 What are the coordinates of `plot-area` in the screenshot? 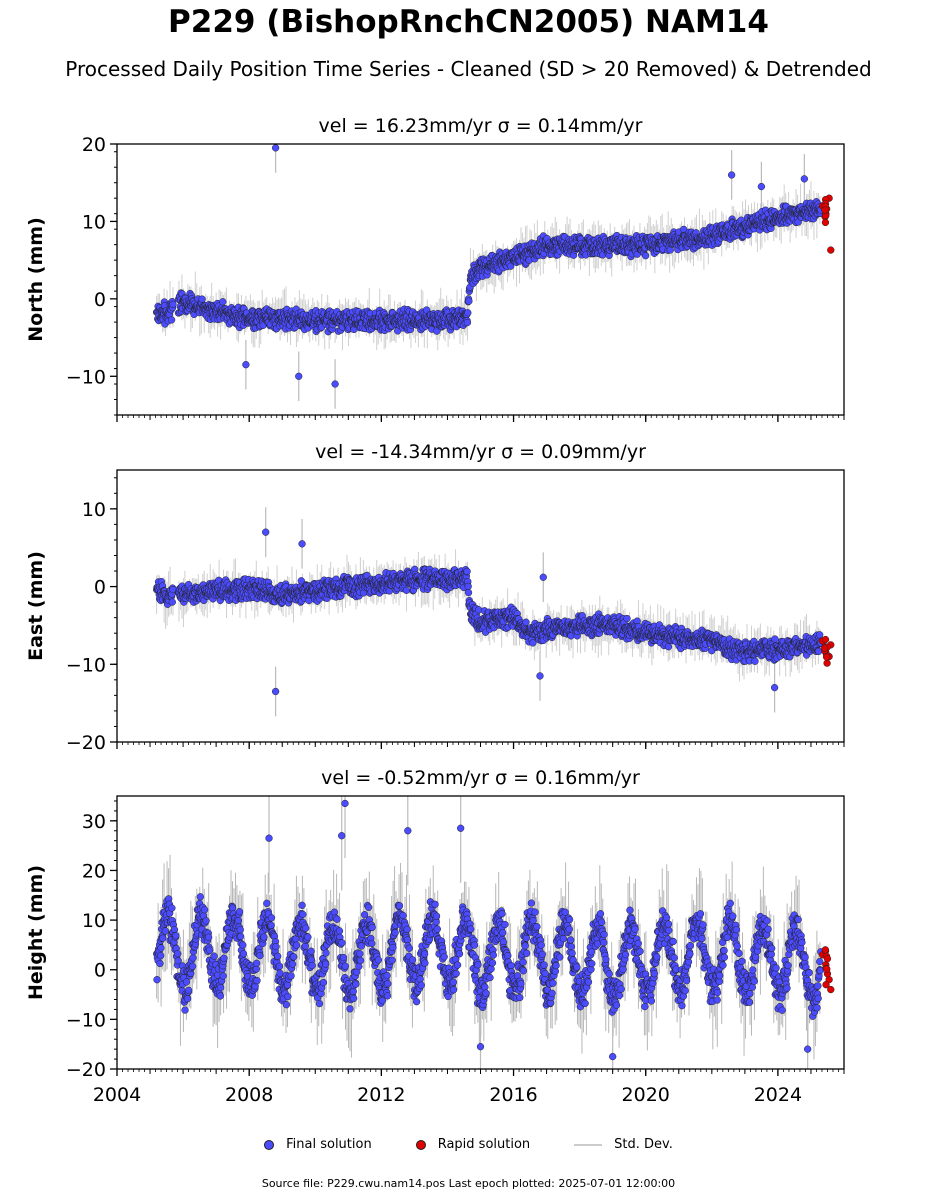 It's located at (494, 612).